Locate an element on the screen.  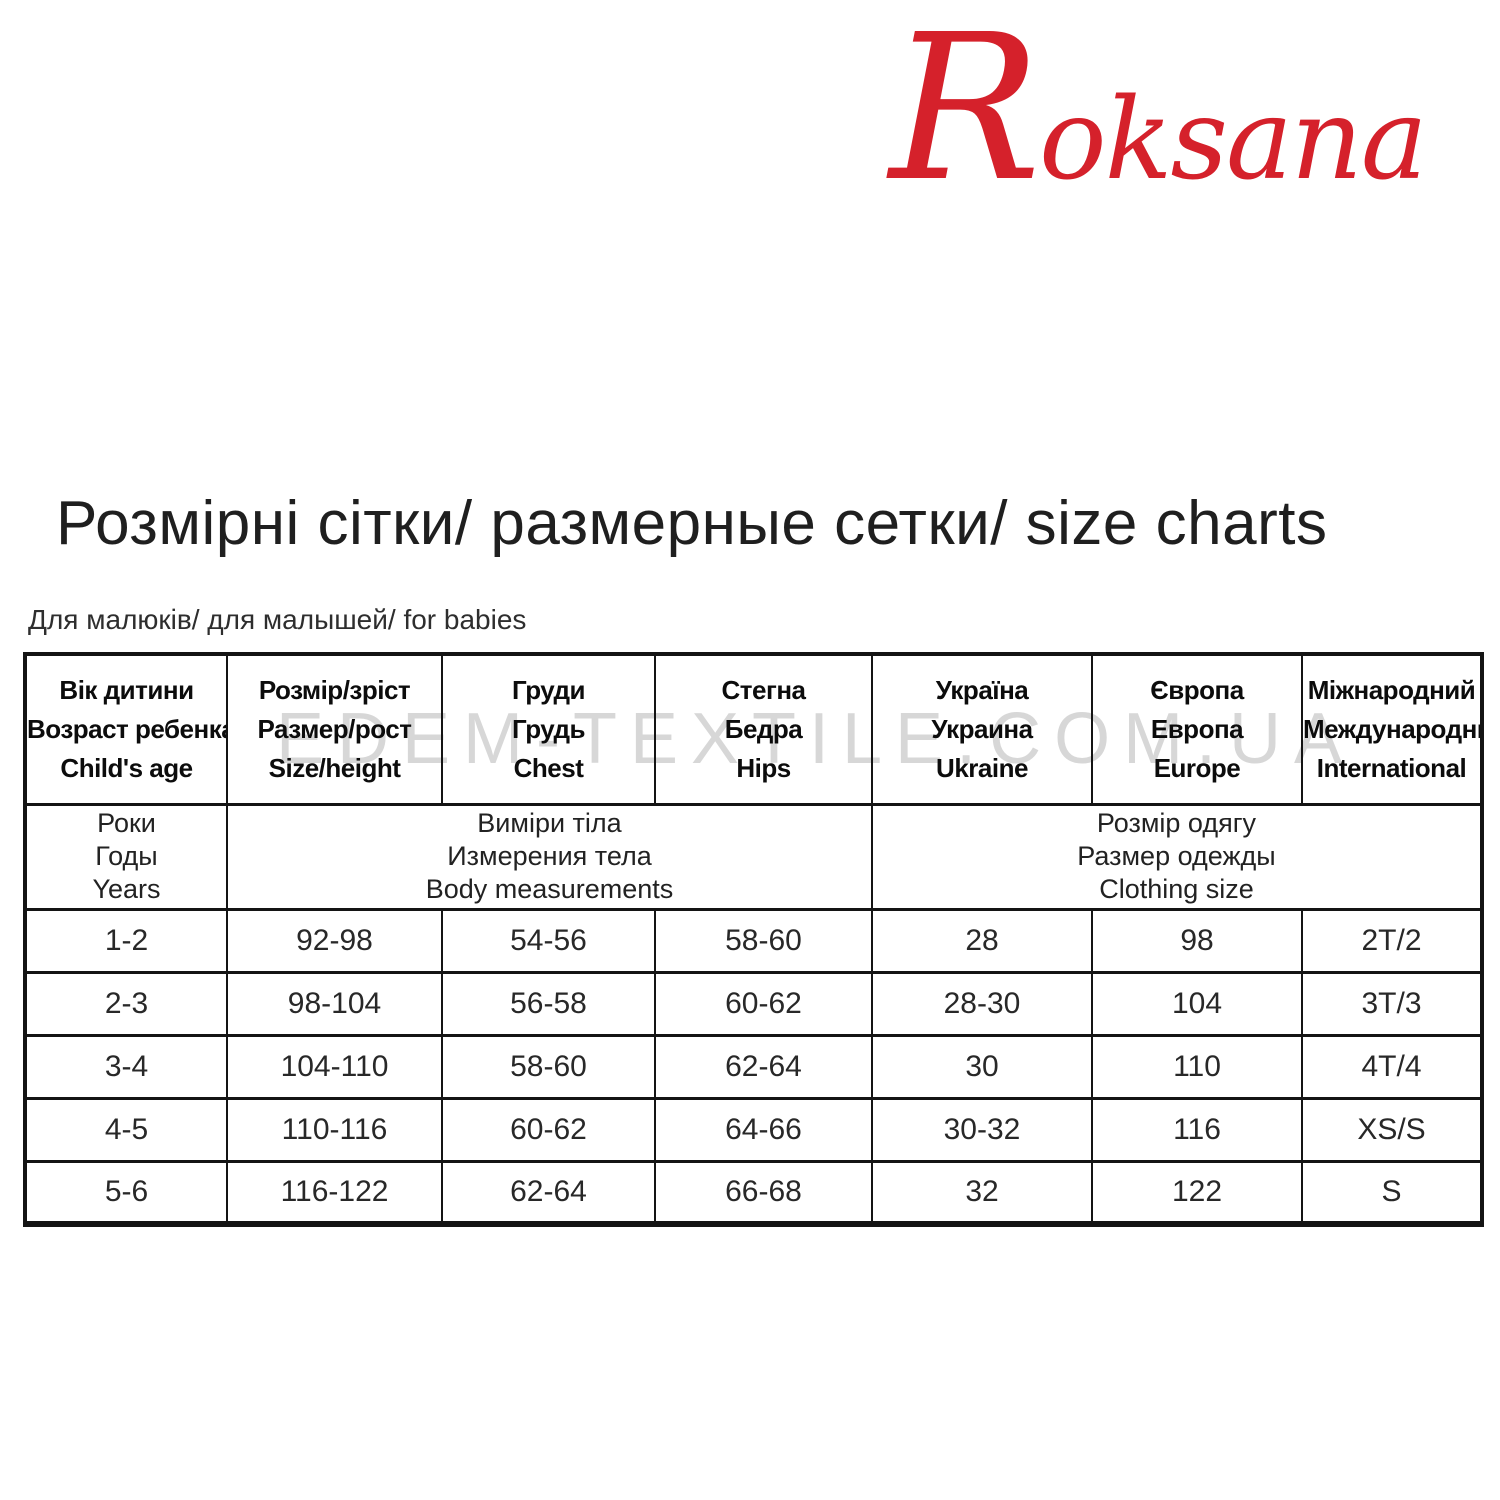
subheader-cell-clothing-size: Розмір одягу Размер одежды Clothing size is located at coordinates (1177, 856).